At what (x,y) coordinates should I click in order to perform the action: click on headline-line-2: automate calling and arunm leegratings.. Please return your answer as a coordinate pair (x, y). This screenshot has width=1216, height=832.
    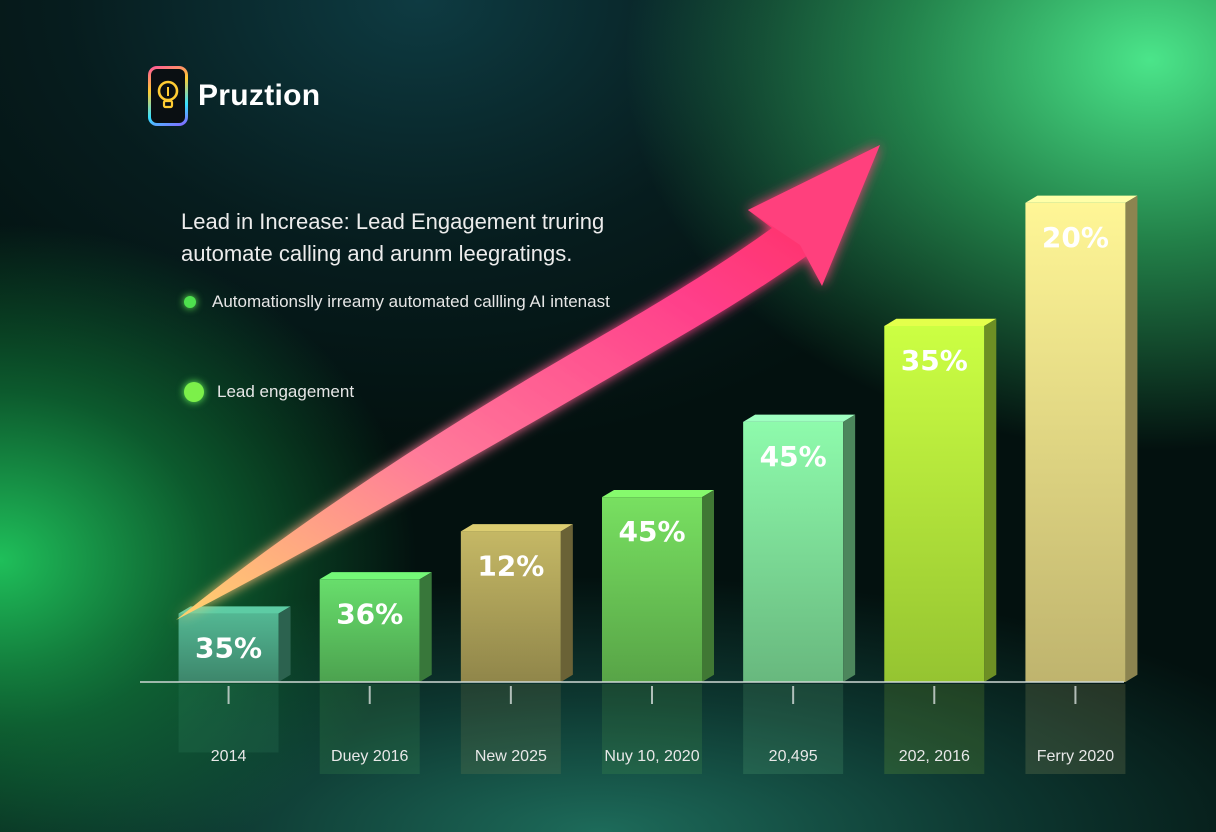
    Looking at the image, I should click on (377, 253).